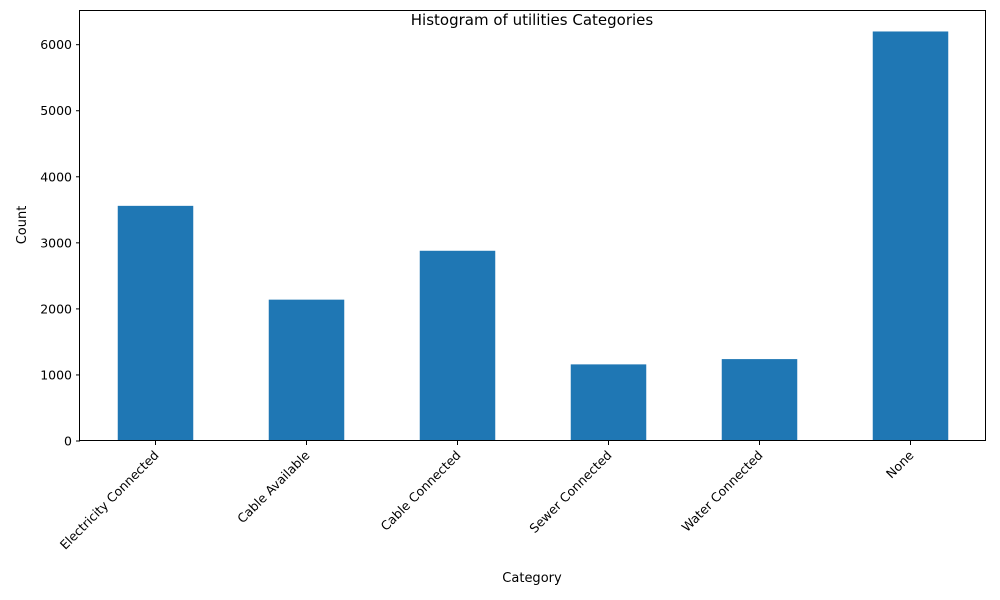 This screenshot has width=1000, height=600. Describe the element at coordinates (421, 491) in the screenshot. I see `x-tick-label: Cable Connected` at that location.